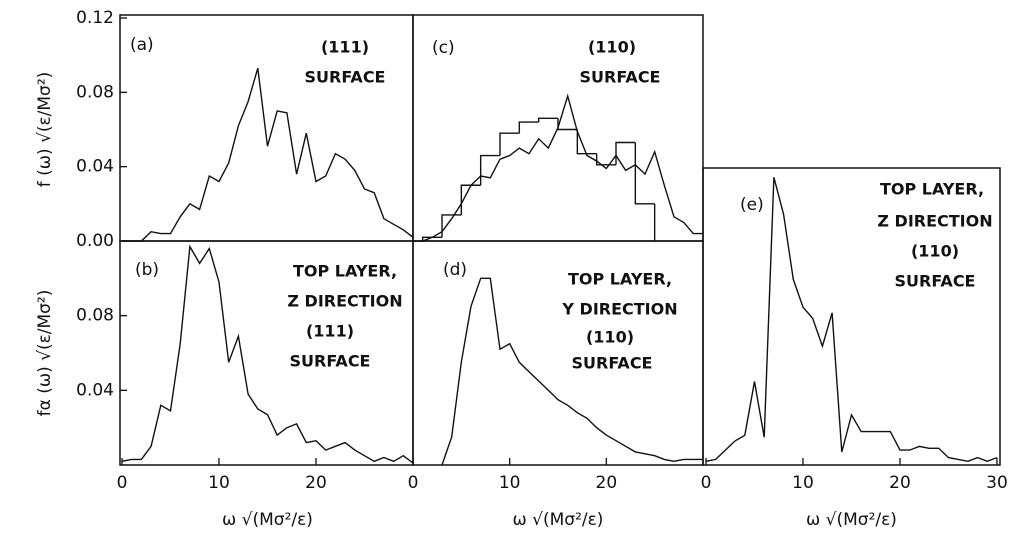 The width and height of the screenshot is (1018, 544). I want to click on panel-frame, so click(266, 128).